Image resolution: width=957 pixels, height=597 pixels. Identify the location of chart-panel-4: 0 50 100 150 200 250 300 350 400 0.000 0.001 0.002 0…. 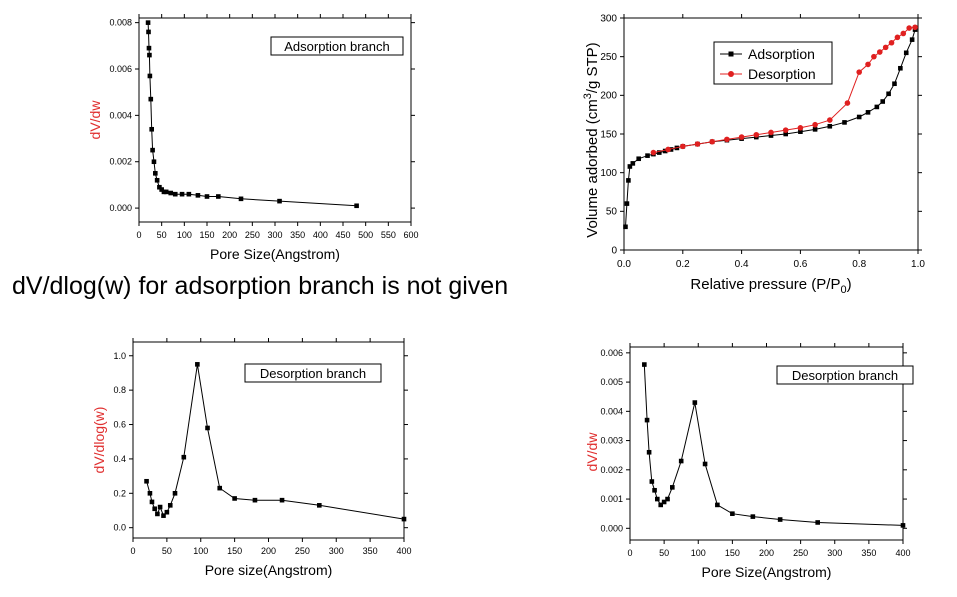
(749, 461).